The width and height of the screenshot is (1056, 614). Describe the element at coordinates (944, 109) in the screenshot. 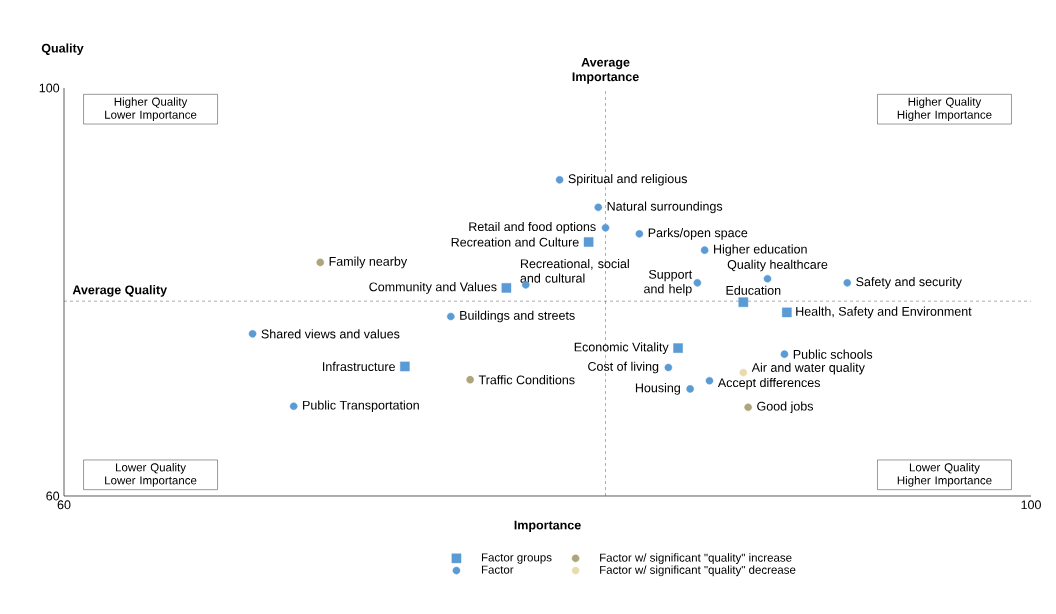

I see `annotation: Higher Quality Higher Importance` at that location.